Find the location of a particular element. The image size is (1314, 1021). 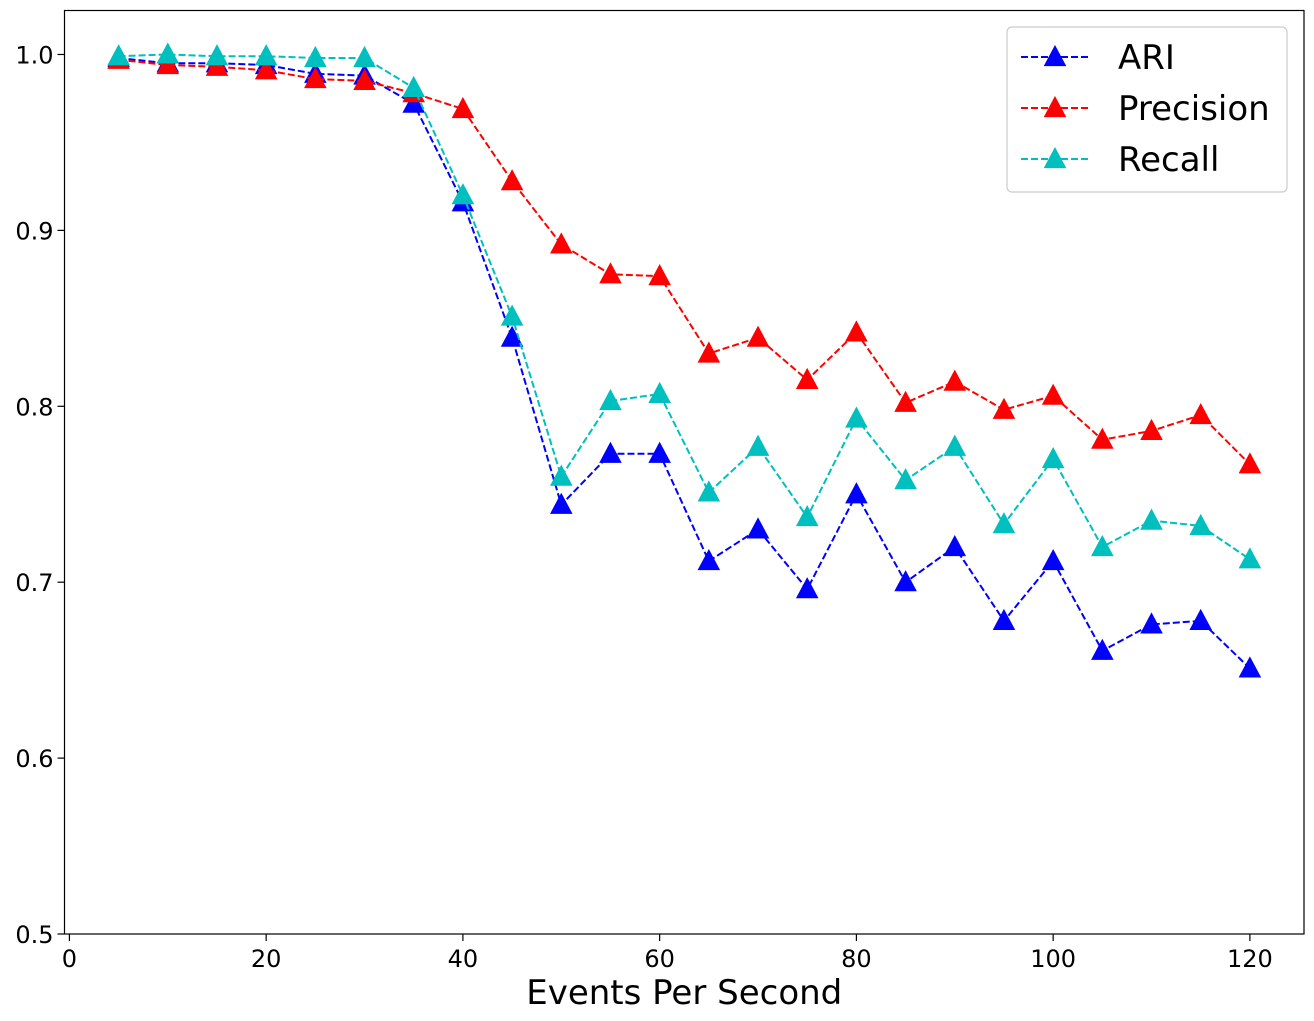

x-tick-label: 0 is located at coordinates (69, 959).